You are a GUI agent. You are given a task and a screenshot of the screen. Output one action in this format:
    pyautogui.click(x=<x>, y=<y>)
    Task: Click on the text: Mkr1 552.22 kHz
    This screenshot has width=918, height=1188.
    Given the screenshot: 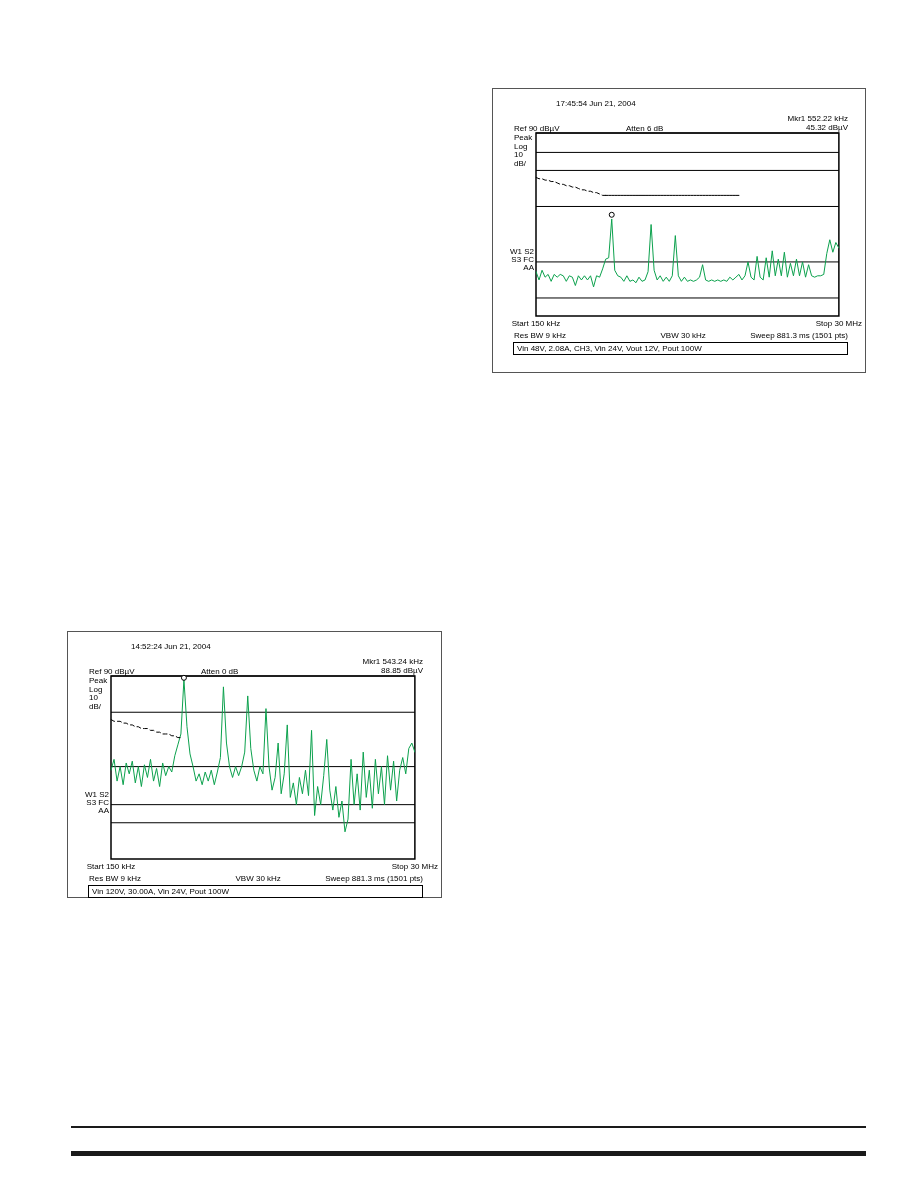 What is the action you would take?
    pyautogui.click(x=817, y=118)
    